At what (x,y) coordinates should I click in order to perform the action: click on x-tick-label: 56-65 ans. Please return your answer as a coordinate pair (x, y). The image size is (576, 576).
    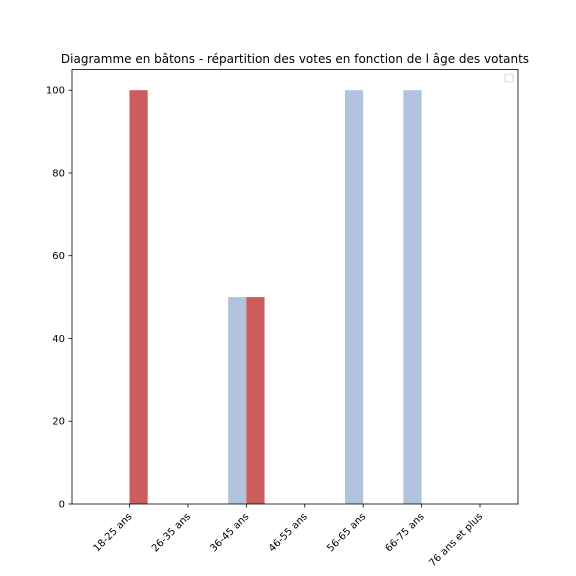
    Looking at the image, I should click on (346, 532).